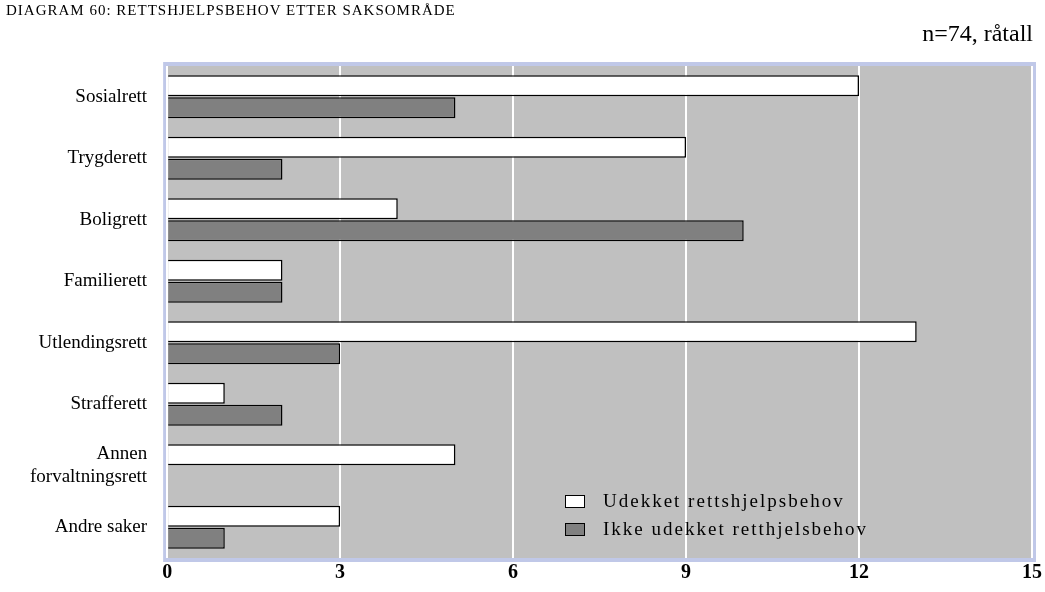  Describe the element at coordinates (109, 403) in the screenshot. I see `y-tick-label: Strafferett` at that location.